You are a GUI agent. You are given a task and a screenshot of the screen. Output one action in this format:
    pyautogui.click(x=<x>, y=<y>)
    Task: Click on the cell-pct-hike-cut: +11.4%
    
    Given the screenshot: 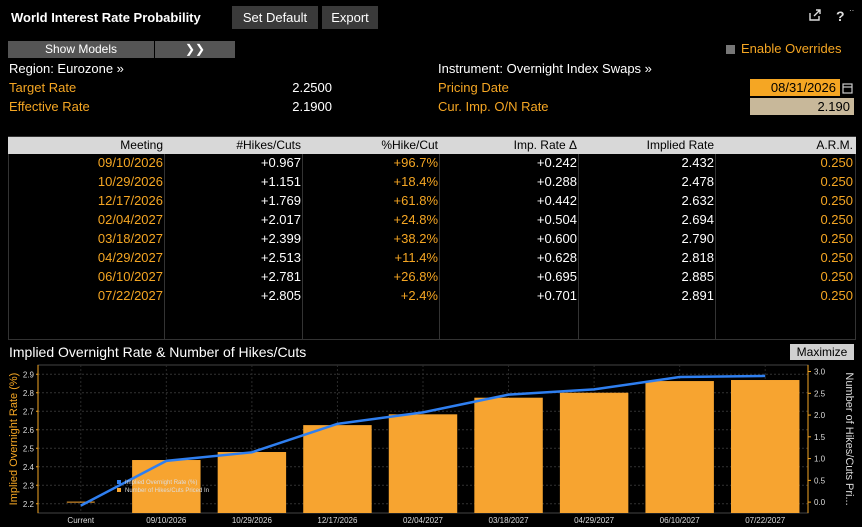 What is the action you would take?
    pyautogui.click(x=416, y=257)
    